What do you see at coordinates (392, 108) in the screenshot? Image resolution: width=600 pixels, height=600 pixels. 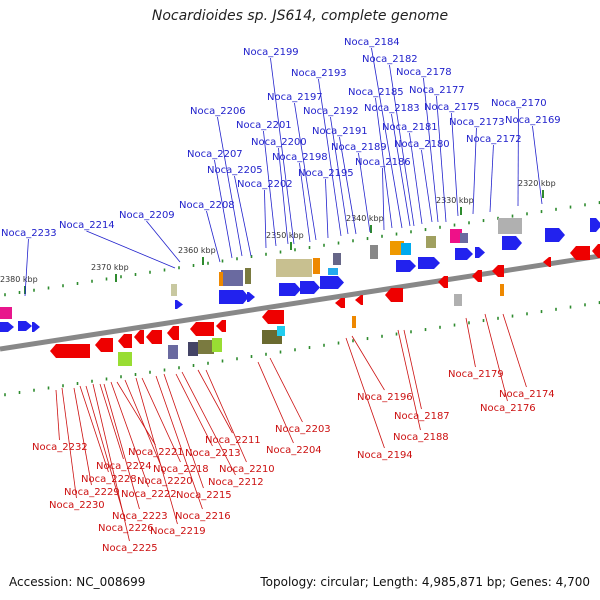 I see `forward-gene-label: Noca_2183` at bounding box center [392, 108].